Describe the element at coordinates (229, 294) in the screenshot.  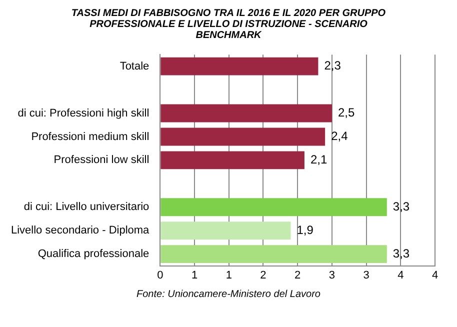
I see `source-note: Fonte: Unioncamere-Ministero del Lavoro` at that location.